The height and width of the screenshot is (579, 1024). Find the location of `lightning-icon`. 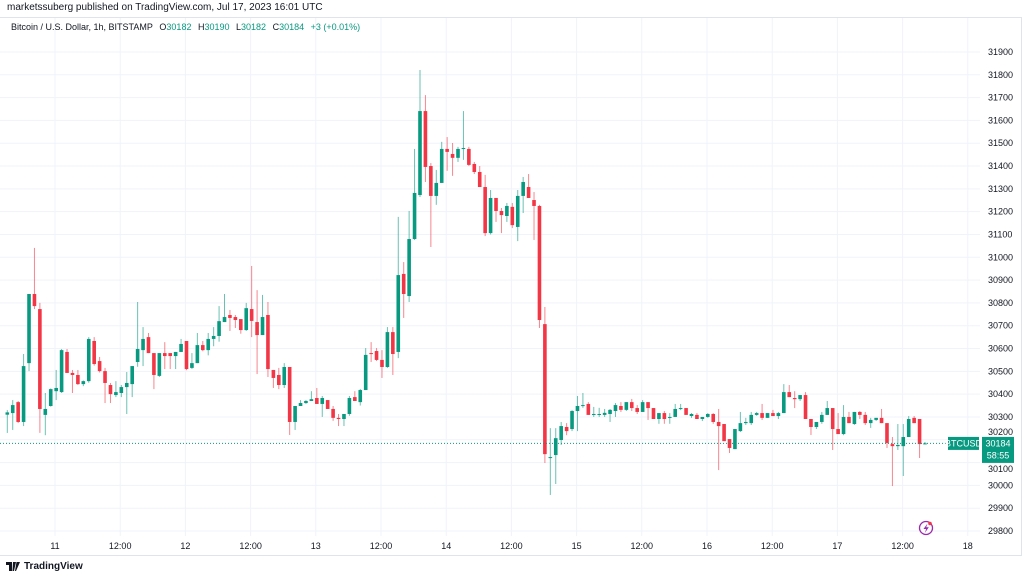

lightning-icon is located at coordinates (926, 528).